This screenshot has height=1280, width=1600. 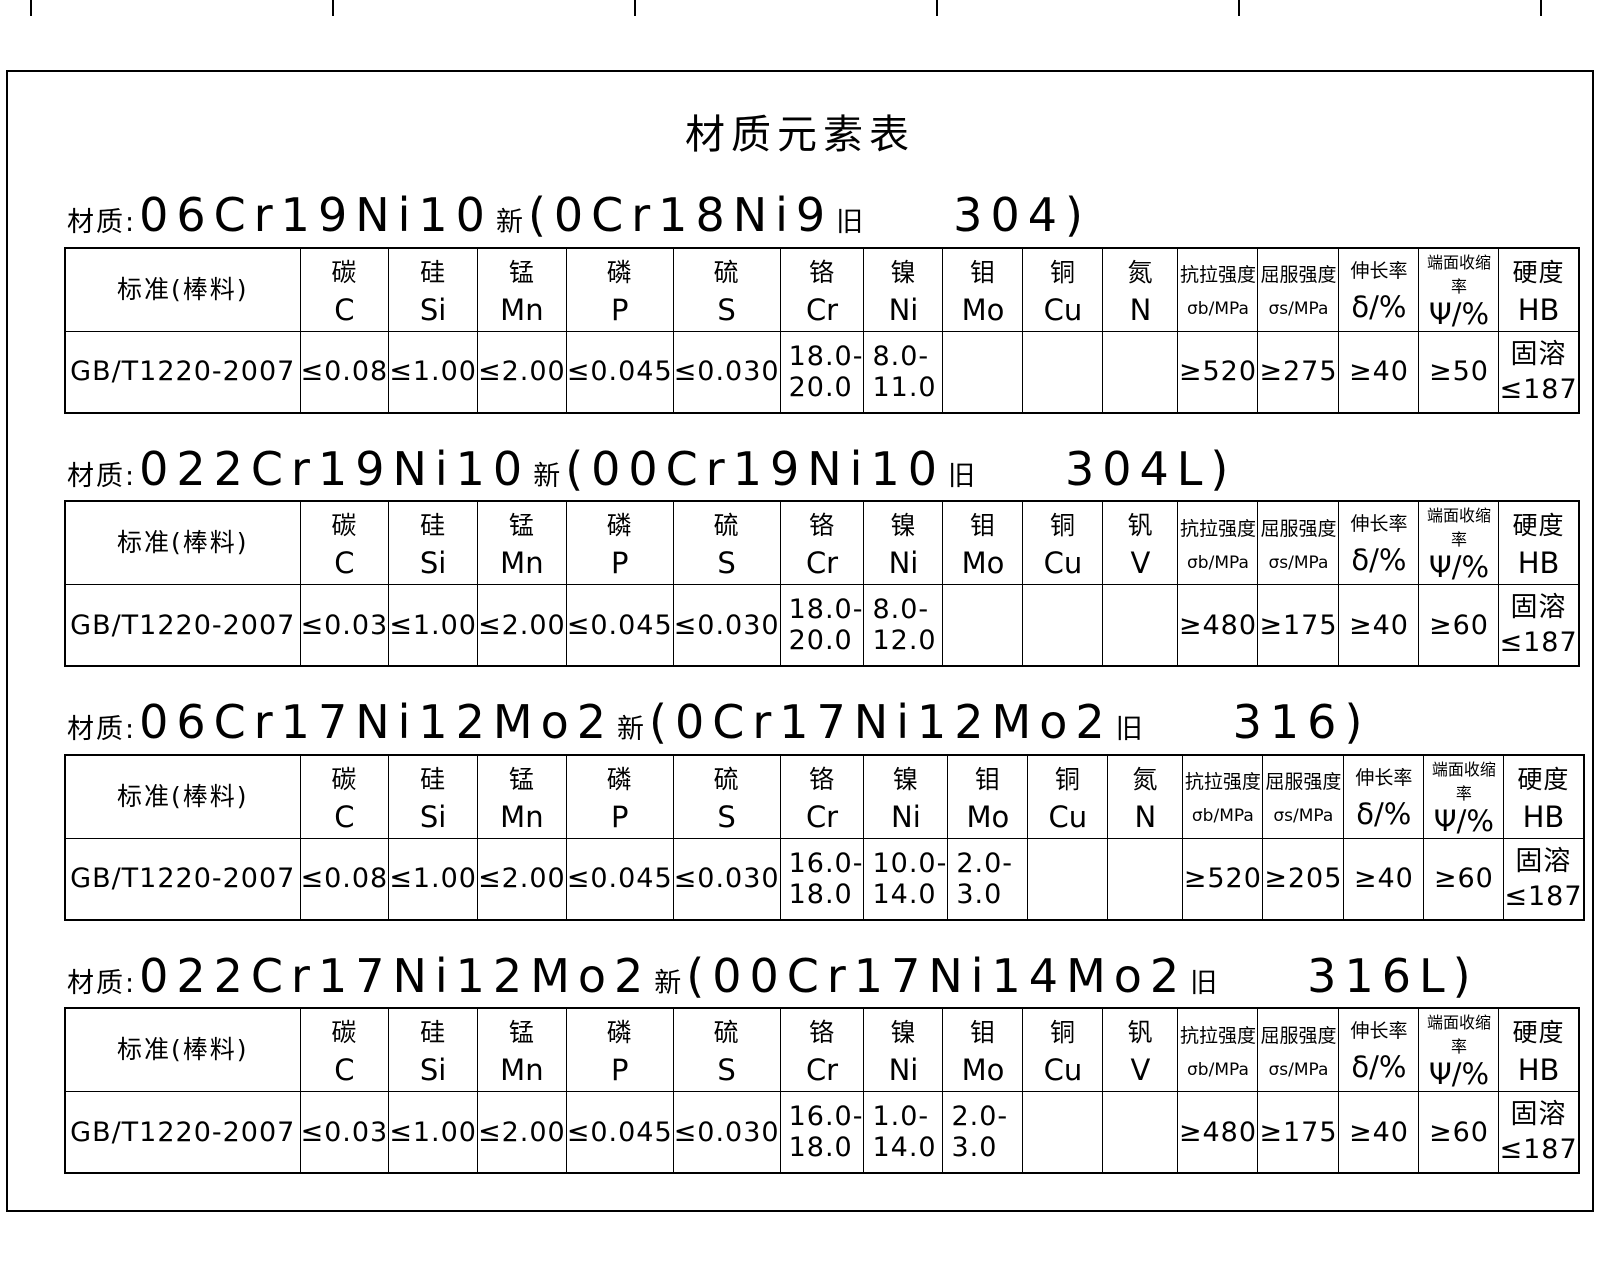 What do you see at coordinates (1459, 372) in the screenshot?
I see `cell-area-reduction: ≥50` at bounding box center [1459, 372].